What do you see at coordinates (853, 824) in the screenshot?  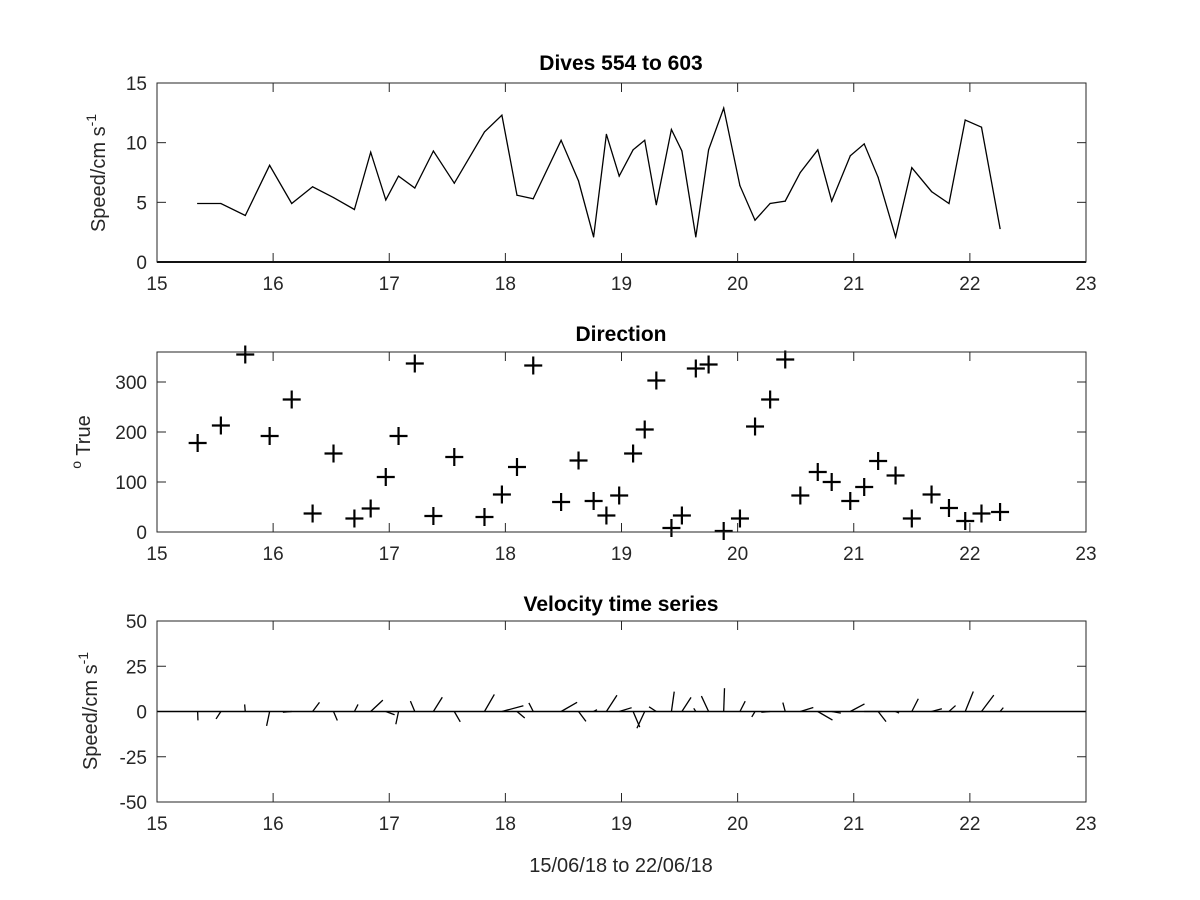 I see `x-tick-label: 21` at bounding box center [853, 824].